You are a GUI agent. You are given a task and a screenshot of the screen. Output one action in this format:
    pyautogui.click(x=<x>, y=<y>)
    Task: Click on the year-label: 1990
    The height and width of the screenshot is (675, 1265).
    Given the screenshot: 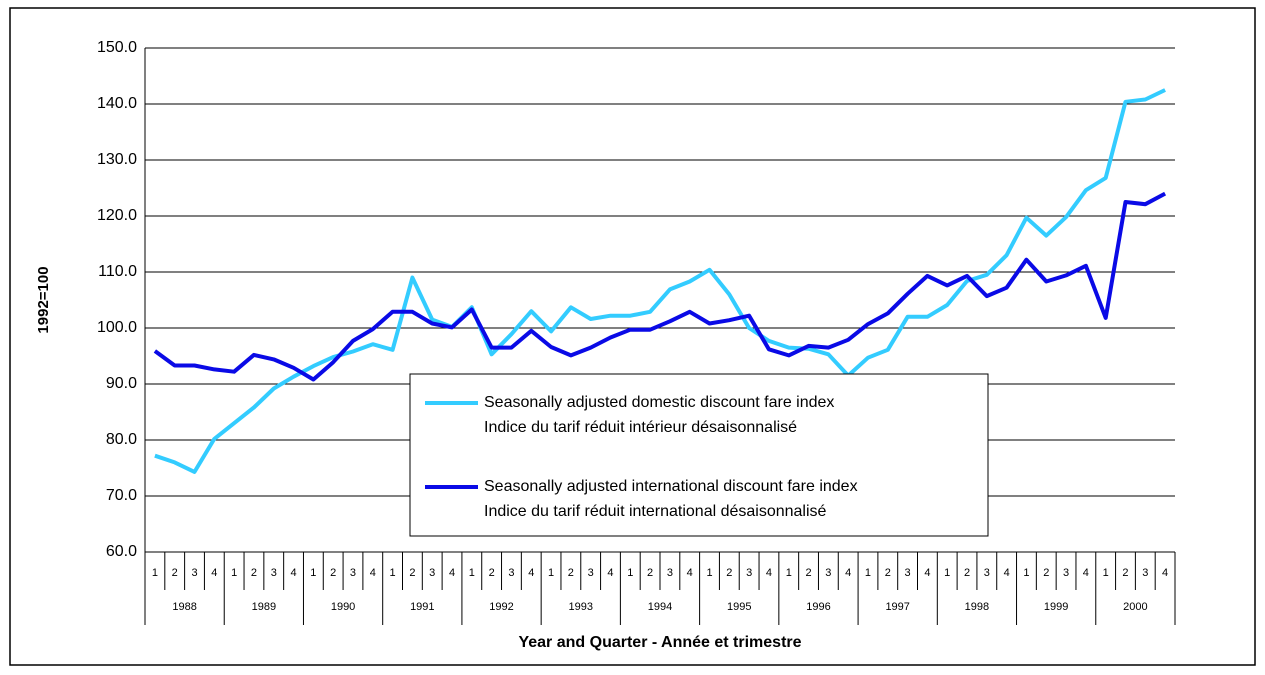 What is the action you would take?
    pyautogui.click(x=343, y=607)
    